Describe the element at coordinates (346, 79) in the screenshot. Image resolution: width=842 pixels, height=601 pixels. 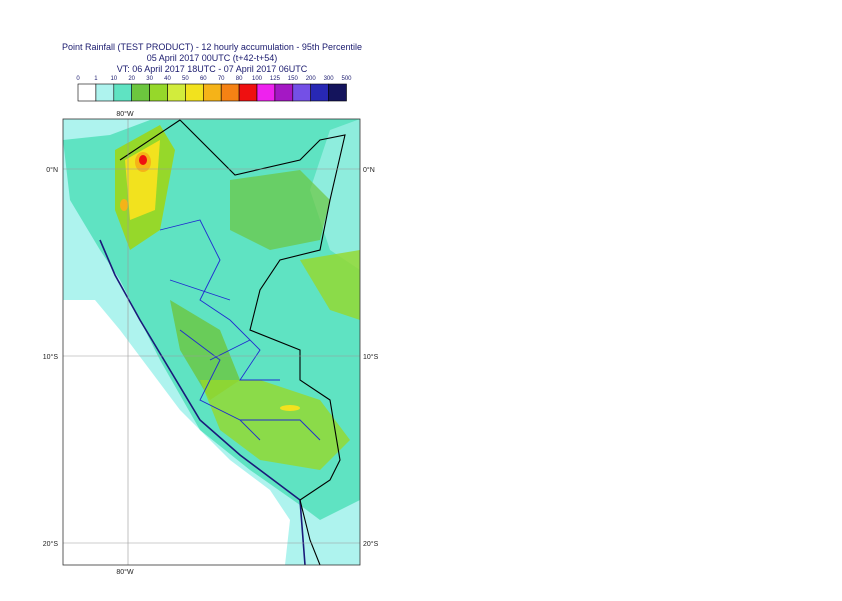
I see `legend-label: 500` at that location.